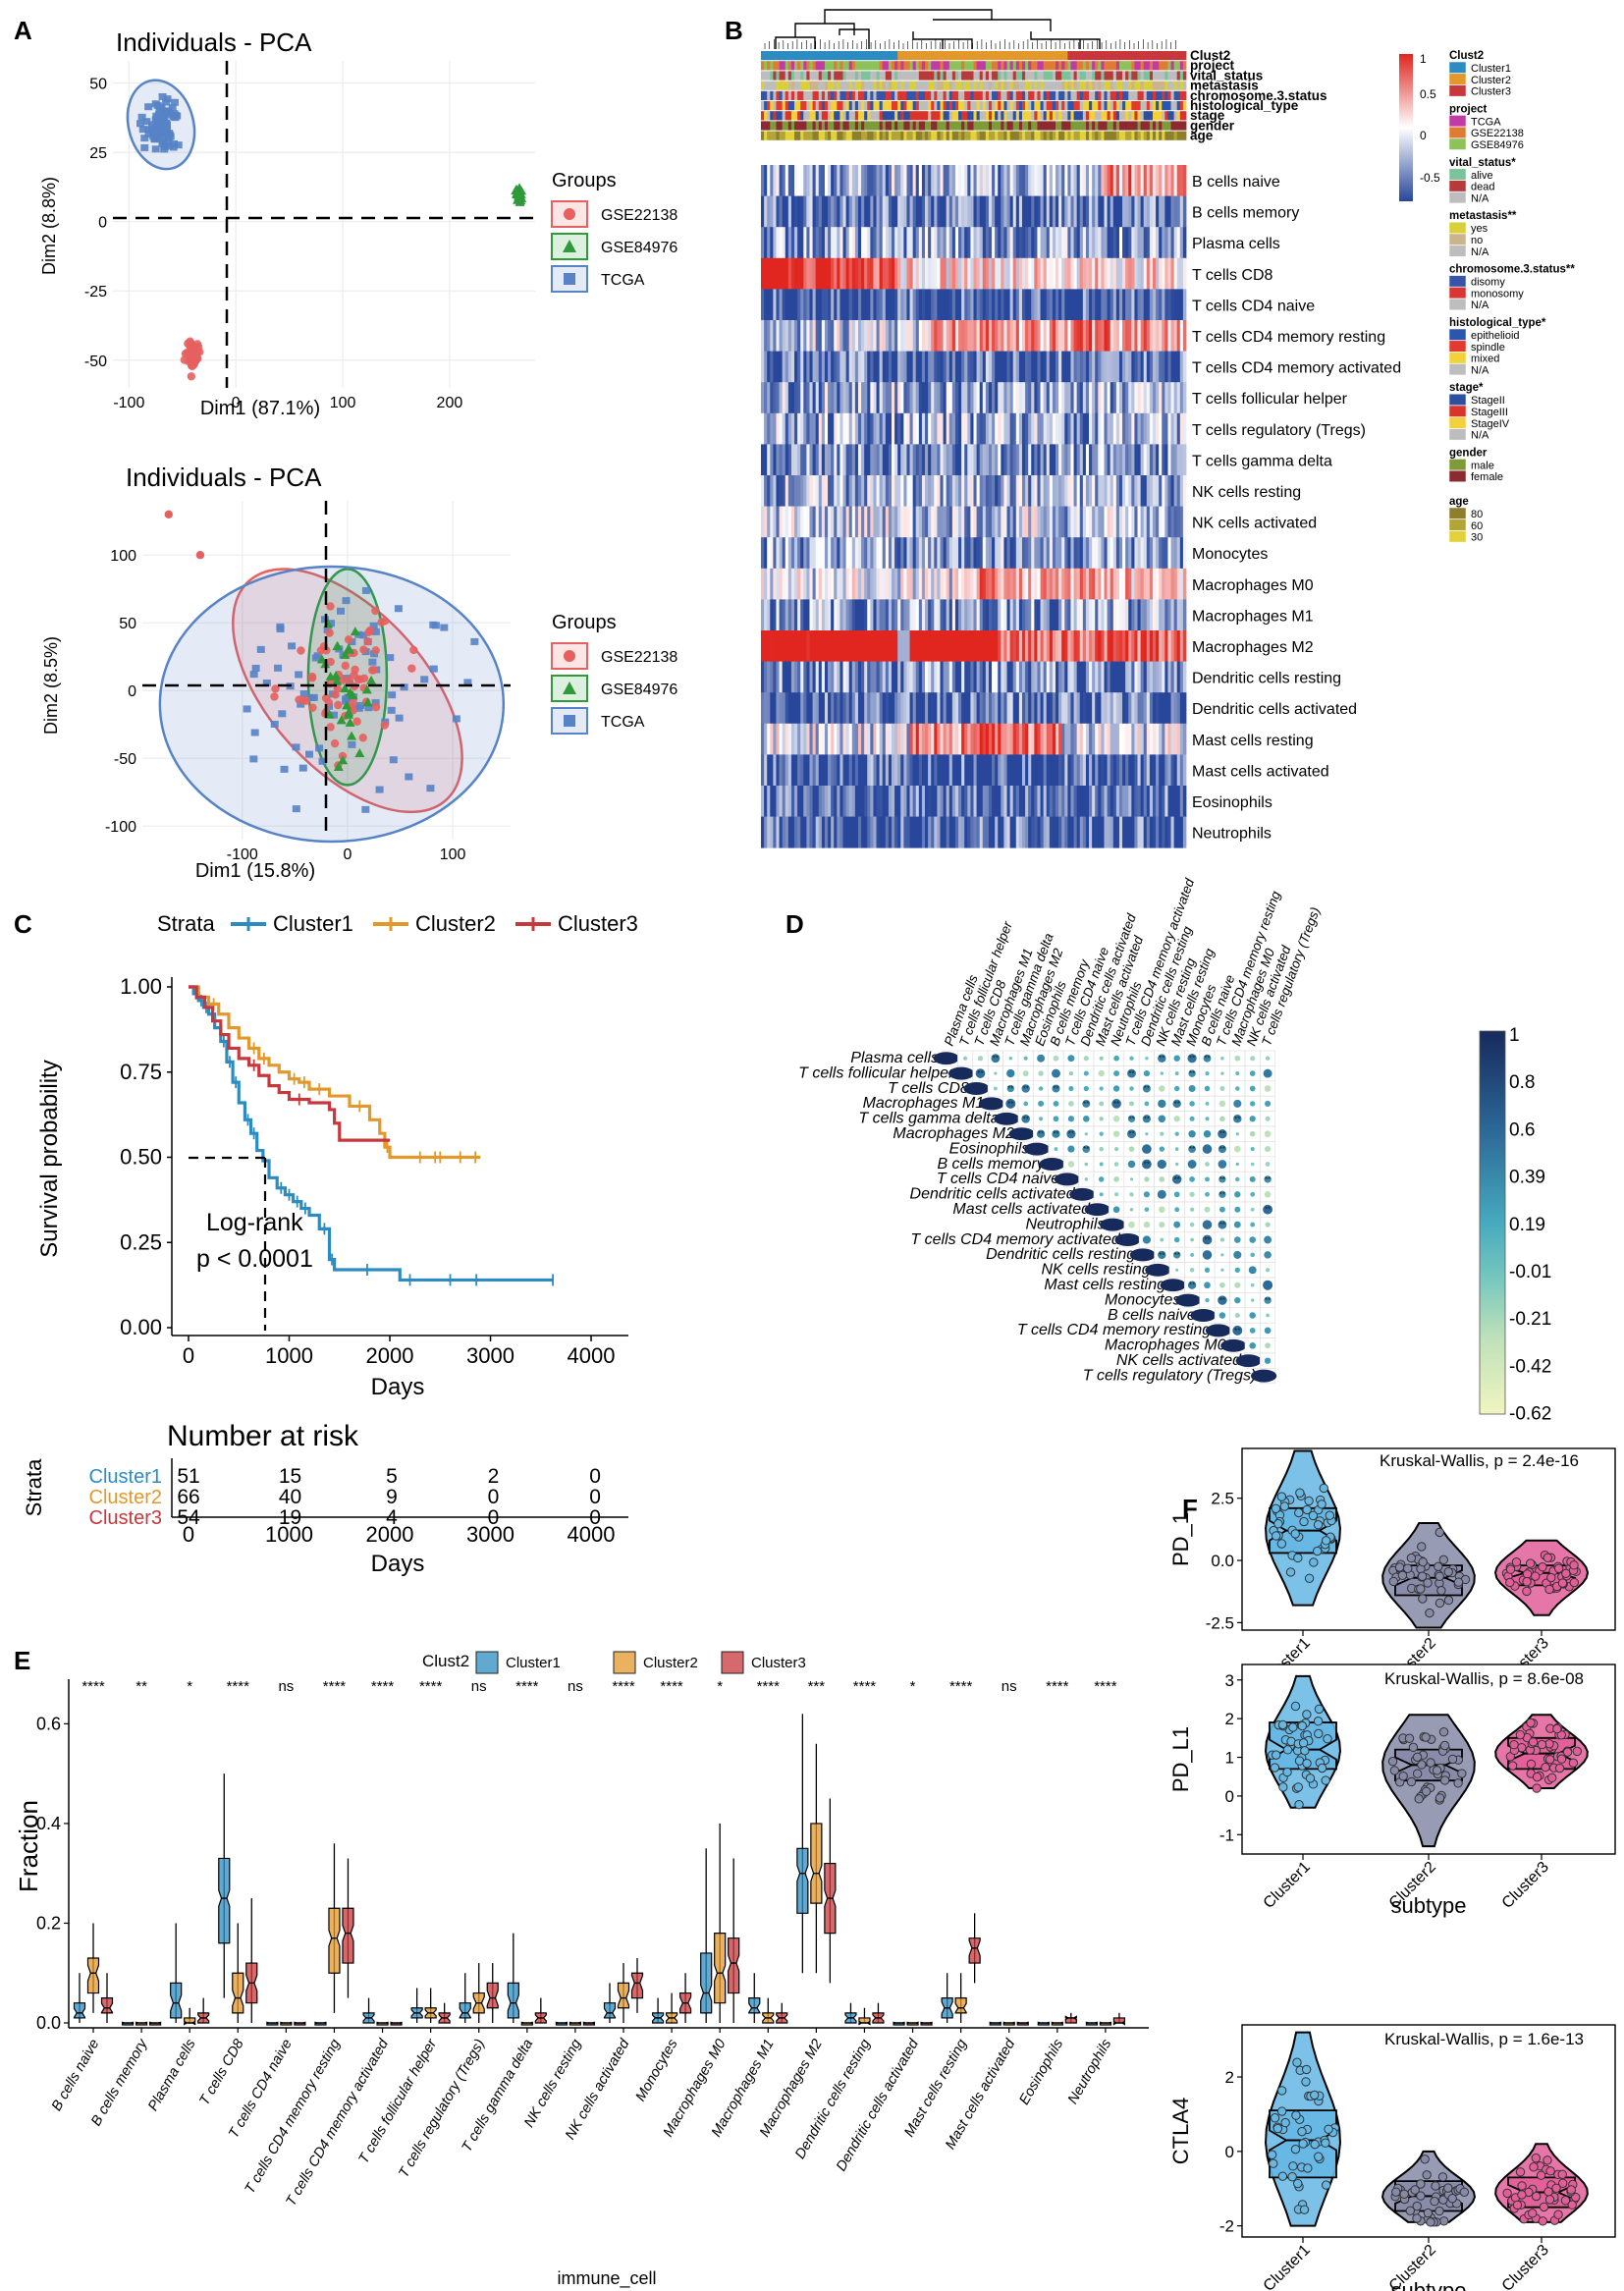  What do you see at coordinates (1253, 648) in the screenshot?
I see `heatmap-row-label: Macrophages M2` at bounding box center [1253, 648].